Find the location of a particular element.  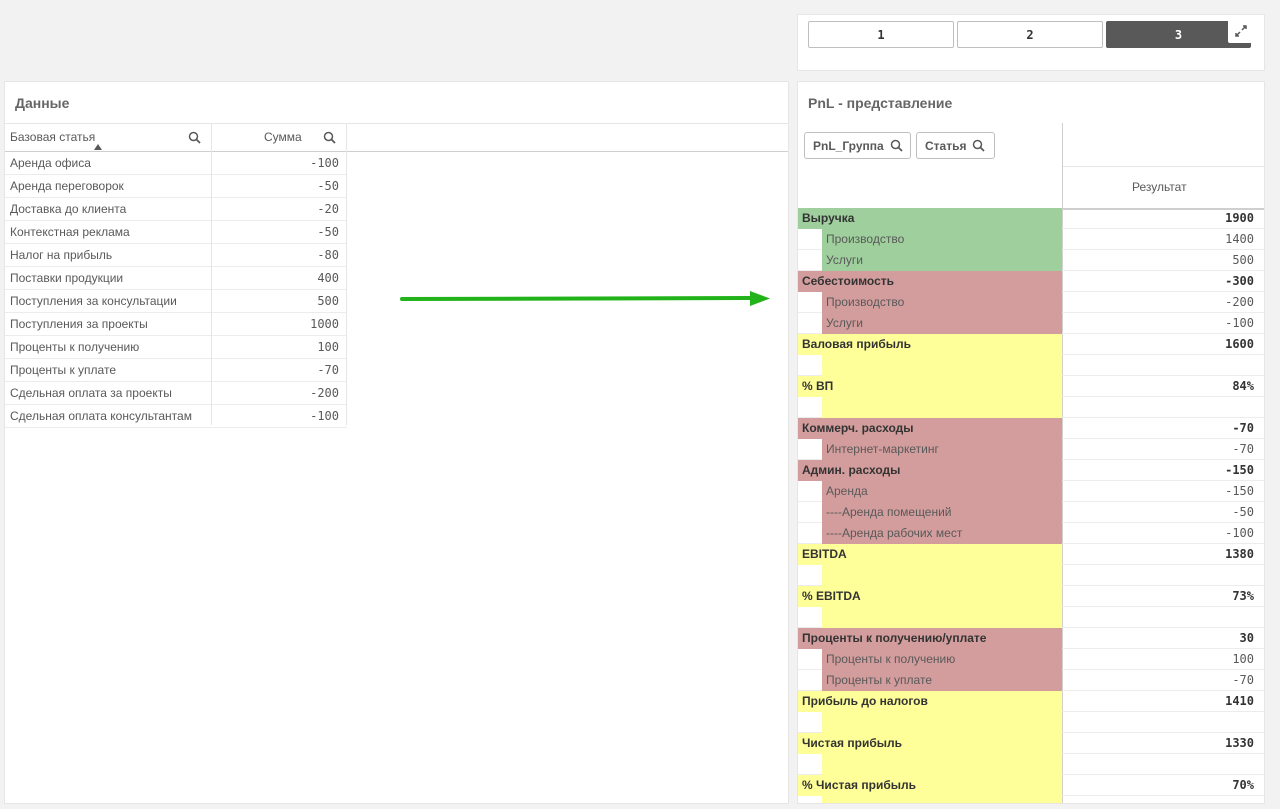

pnl-group-row: EBITDA 1380 is located at coordinates (1031, 554).